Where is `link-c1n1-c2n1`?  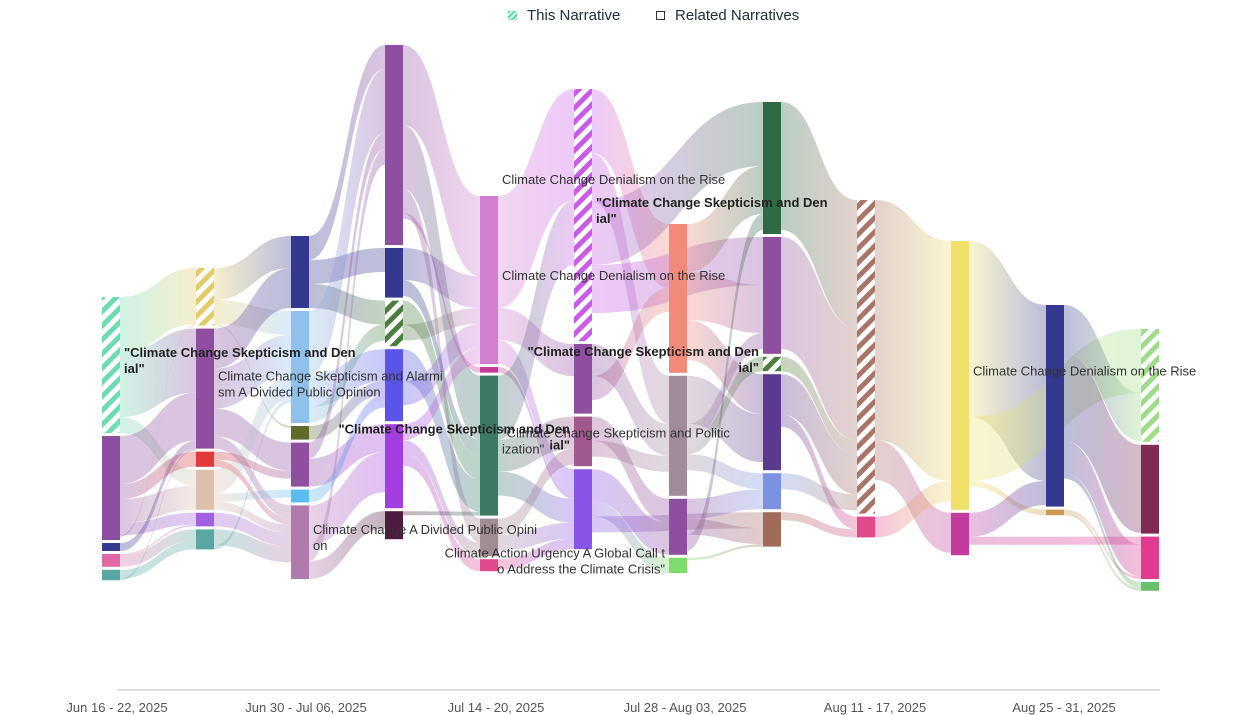 link-c1n1-c2n1 is located at coordinates (252, 372).